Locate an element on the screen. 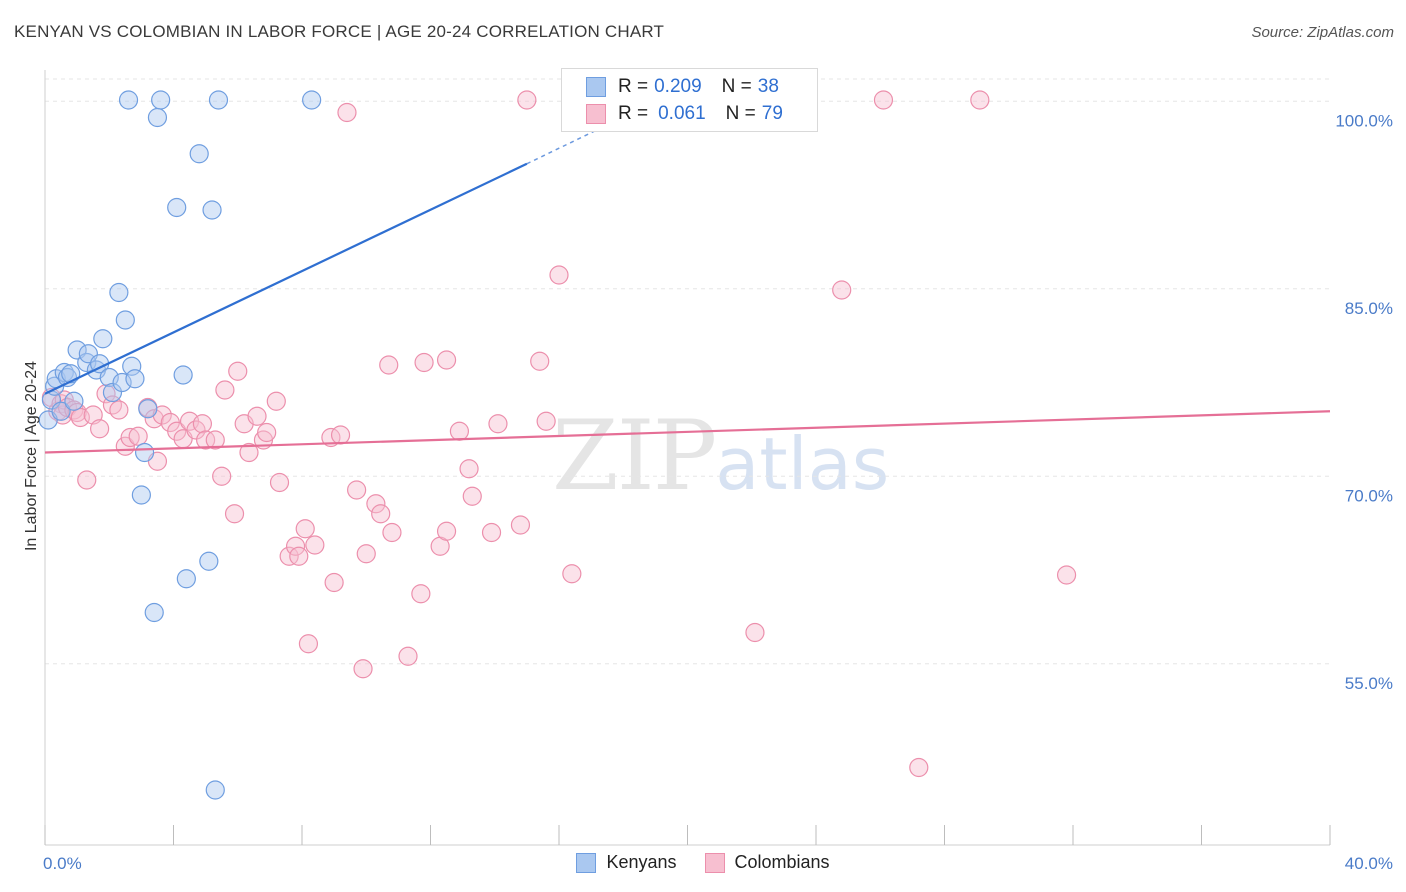 The width and height of the screenshot is (1406, 892). source-label: Source: ZipAtlas.com is located at coordinates (1322, 32).